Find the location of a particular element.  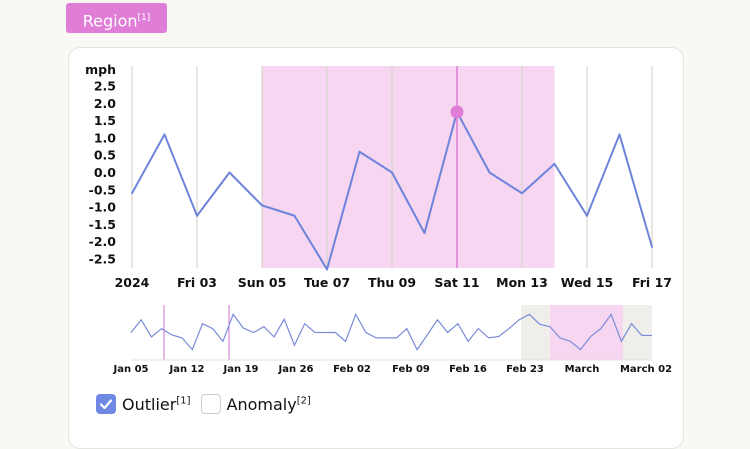

legend: Outlier[1] Anomaly[2] is located at coordinates (208, 404).